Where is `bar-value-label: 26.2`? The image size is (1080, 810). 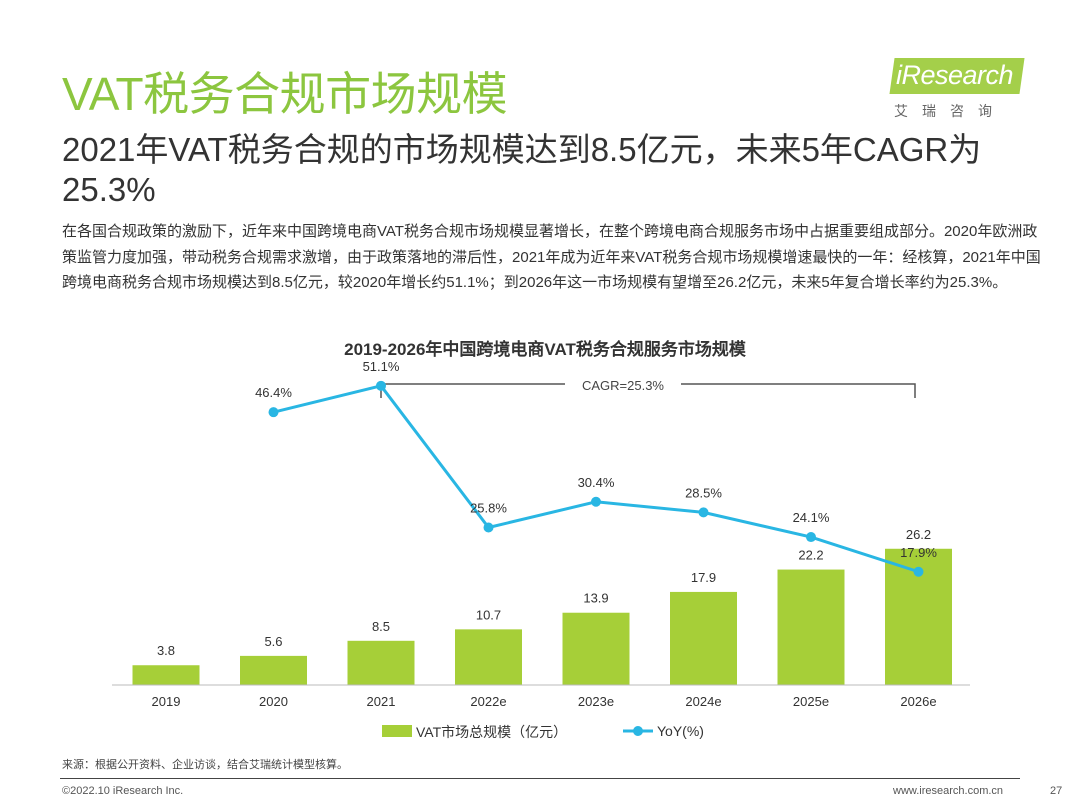
bar-value-label: 26.2 is located at coordinates (918, 534).